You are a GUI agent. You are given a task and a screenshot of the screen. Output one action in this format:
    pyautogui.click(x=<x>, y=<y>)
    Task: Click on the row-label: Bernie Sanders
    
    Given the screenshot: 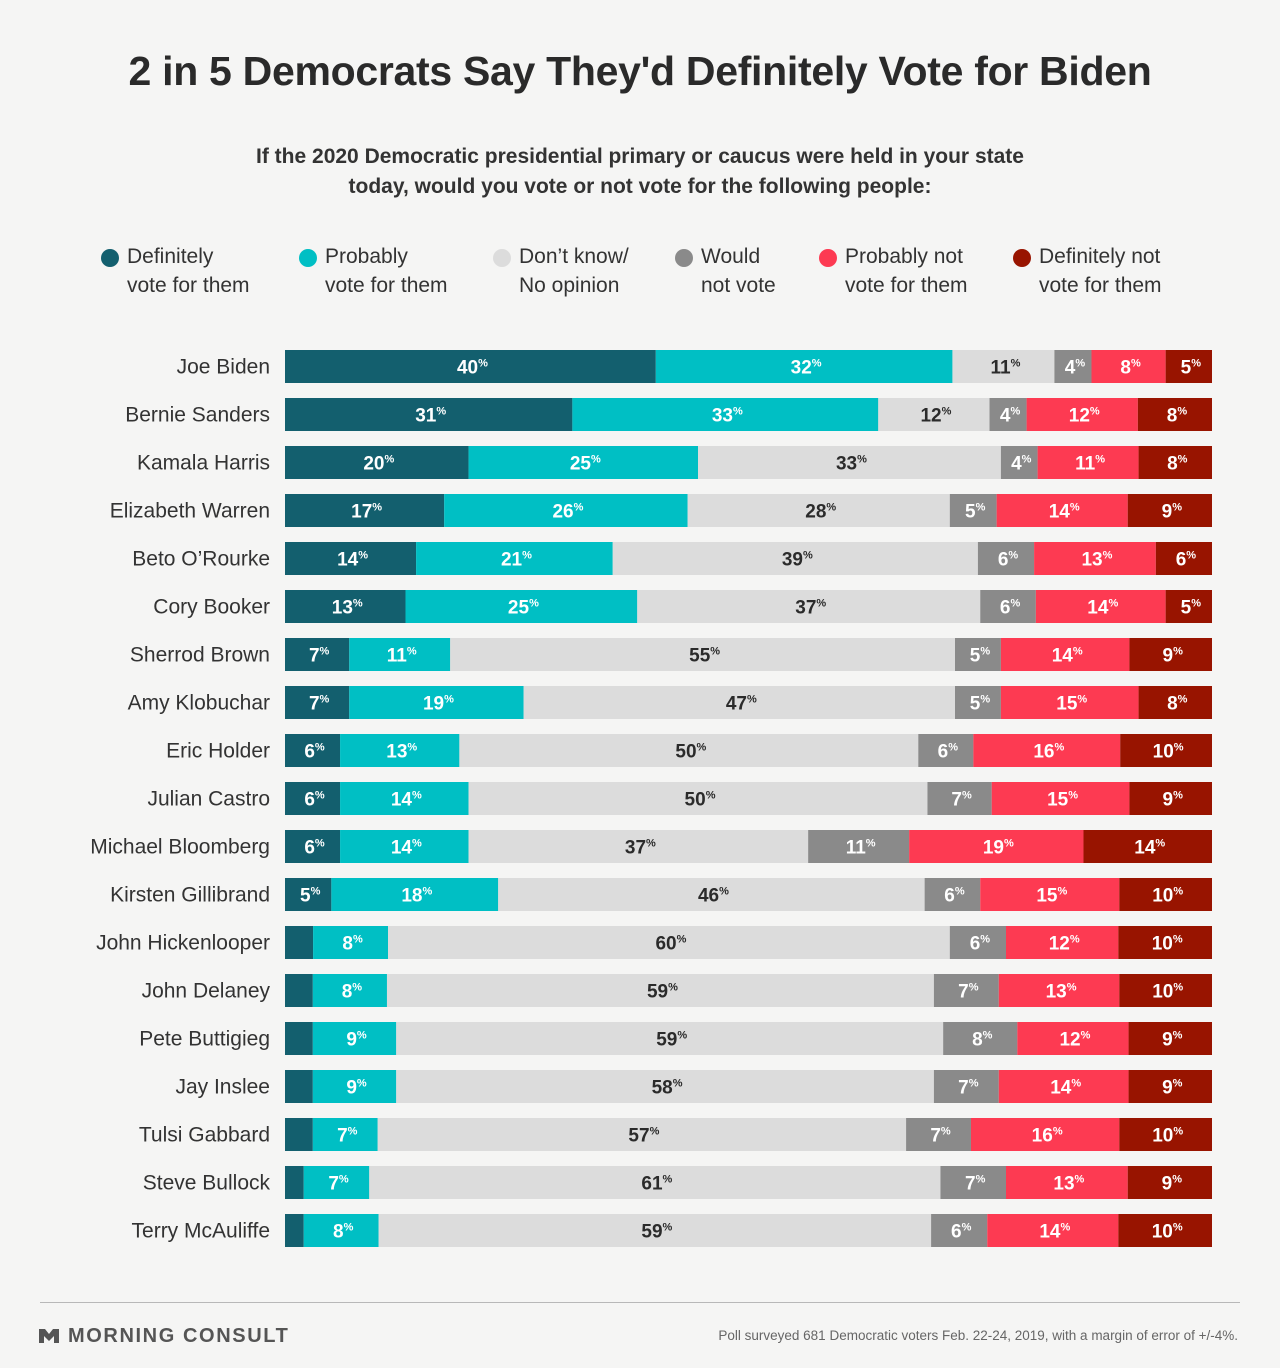 What is the action you would take?
    pyautogui.click(x=197, y=415)
    